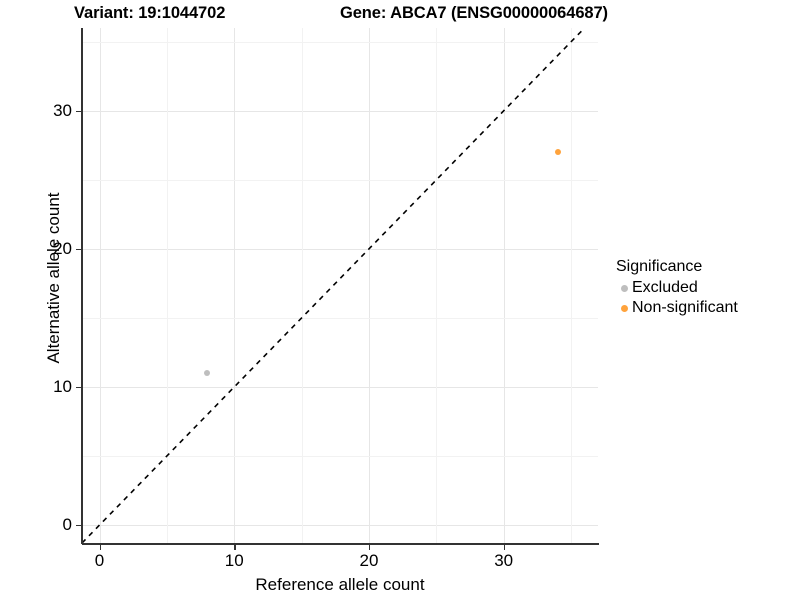 Image resolution: width=800 pixels, height=600 pixels. I want to click on y-axis-title: Alternative allele count, so click(53, 278).